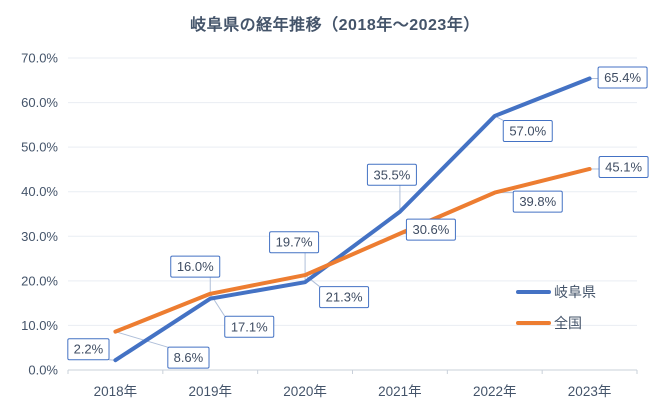 Image resolution: width=650 pixels, height=415 pixels. I want to click on data-label: 39.8%, so click(537, 201).